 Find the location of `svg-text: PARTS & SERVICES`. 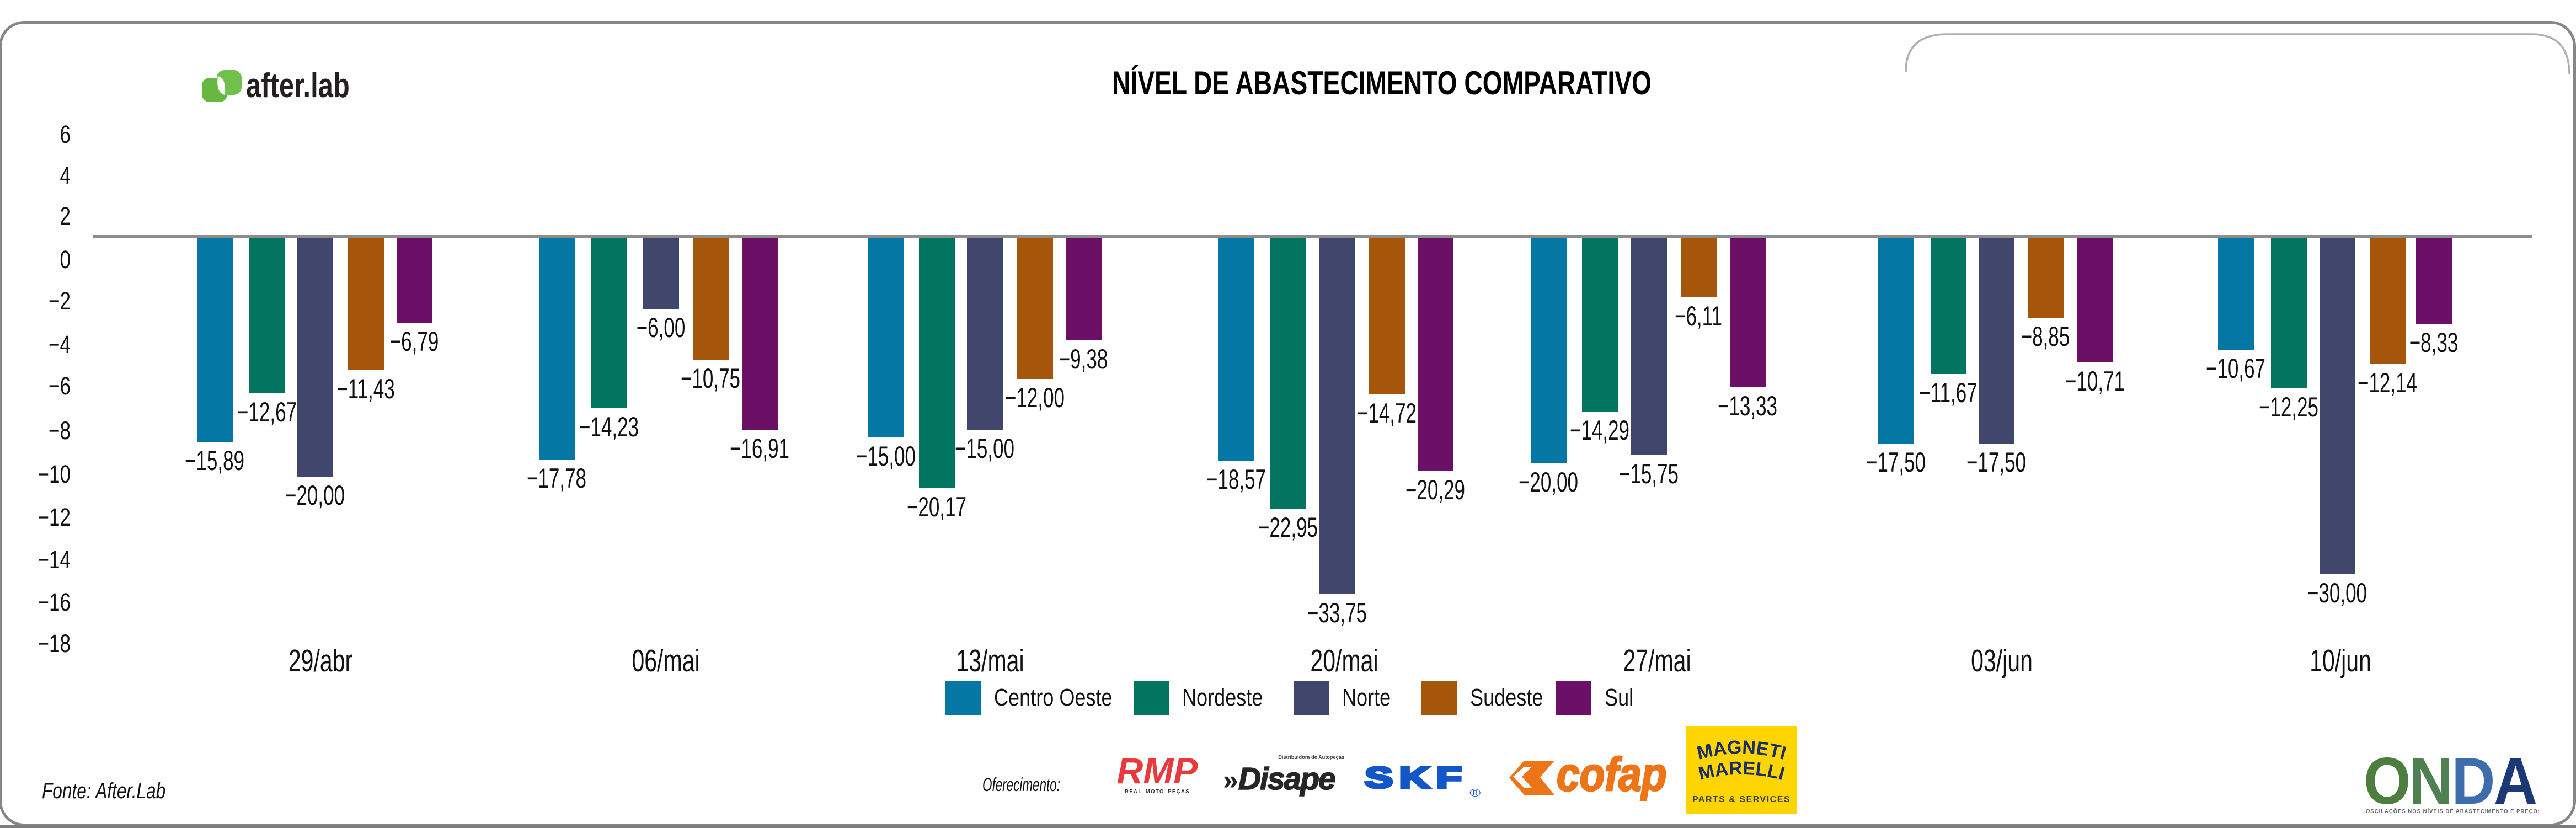

svg-text: PARTS & SERVICES is located at coordinates (1741, 799).